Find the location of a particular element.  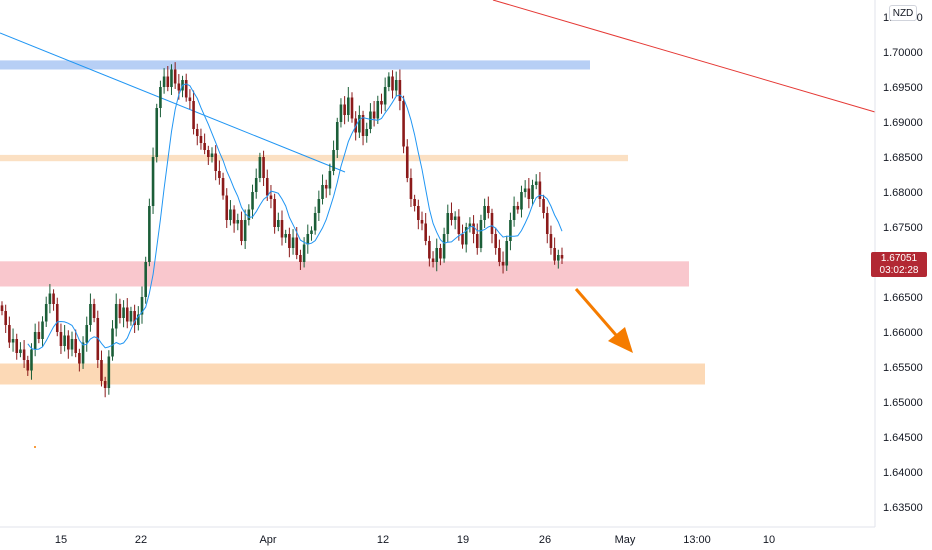

zone-target is located at coordinates (352, 374).